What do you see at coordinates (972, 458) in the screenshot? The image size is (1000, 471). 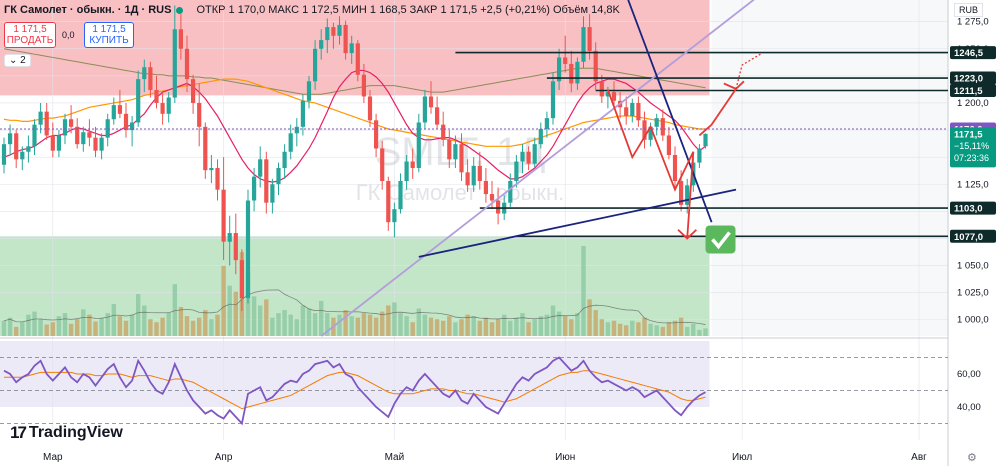 I see `settings-gear-icon: ⚙` at bounding box center [972, 458].